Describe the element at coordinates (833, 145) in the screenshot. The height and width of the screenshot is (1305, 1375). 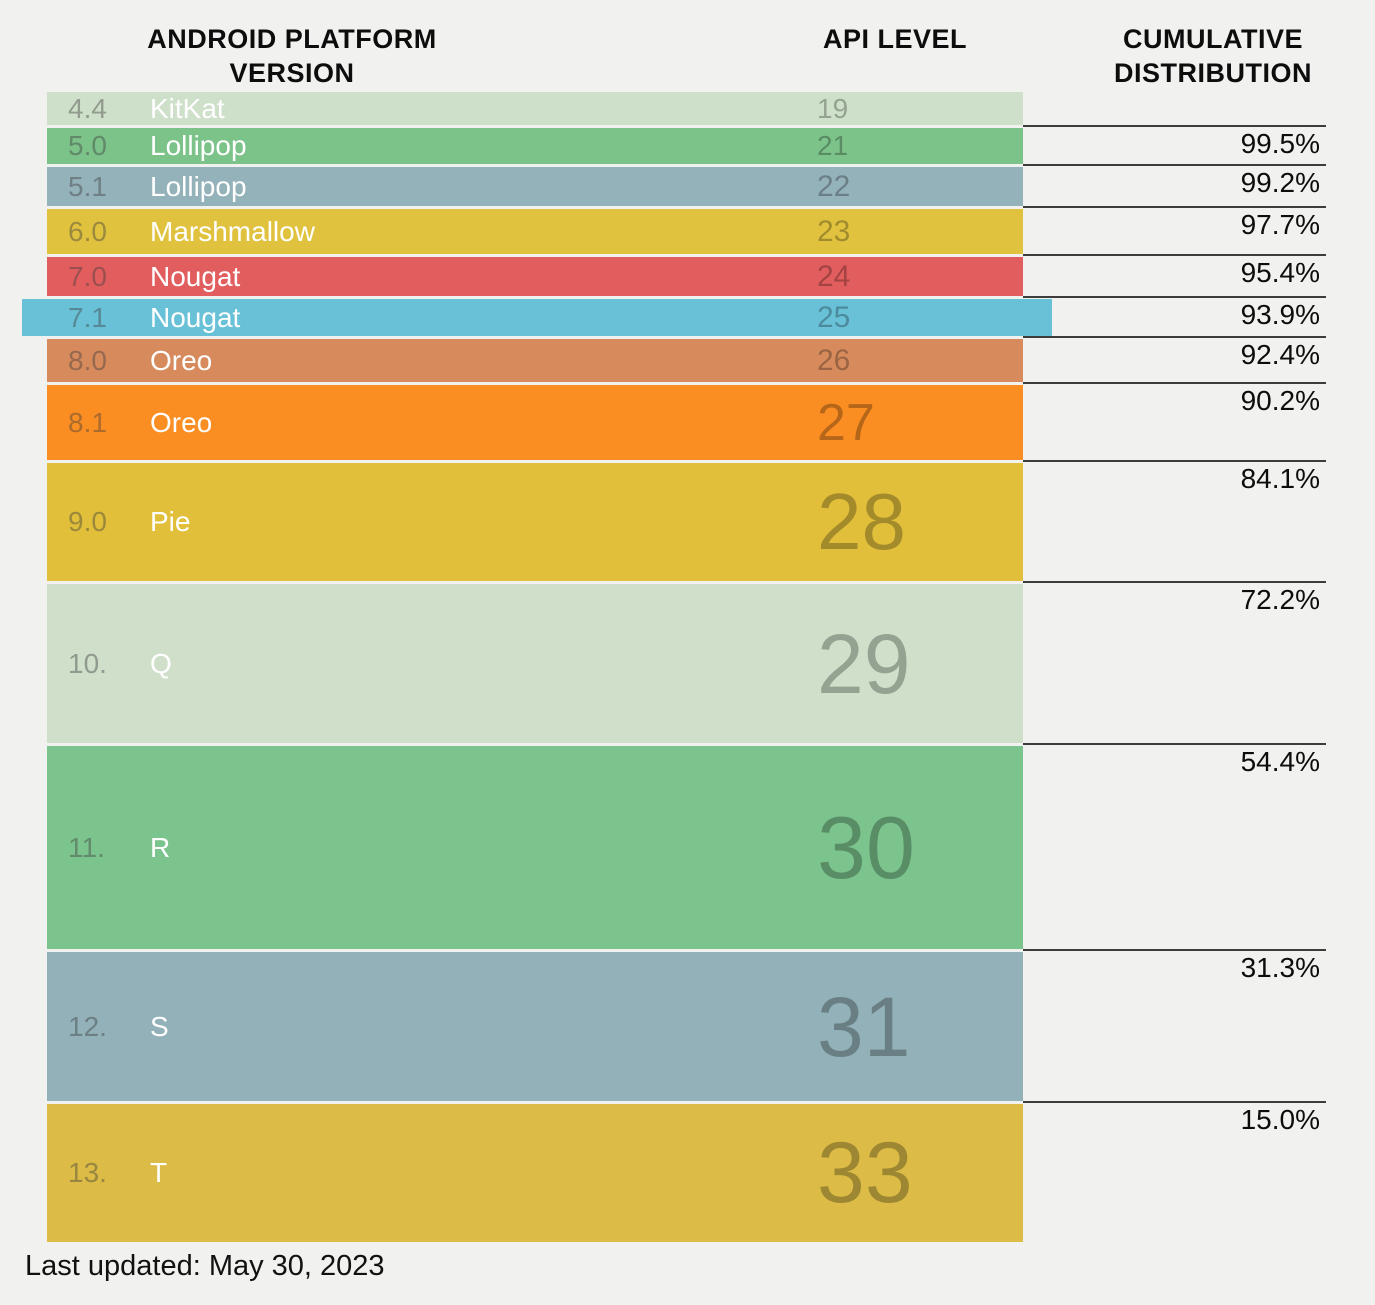
I see `api-level-number: 21` at that location.